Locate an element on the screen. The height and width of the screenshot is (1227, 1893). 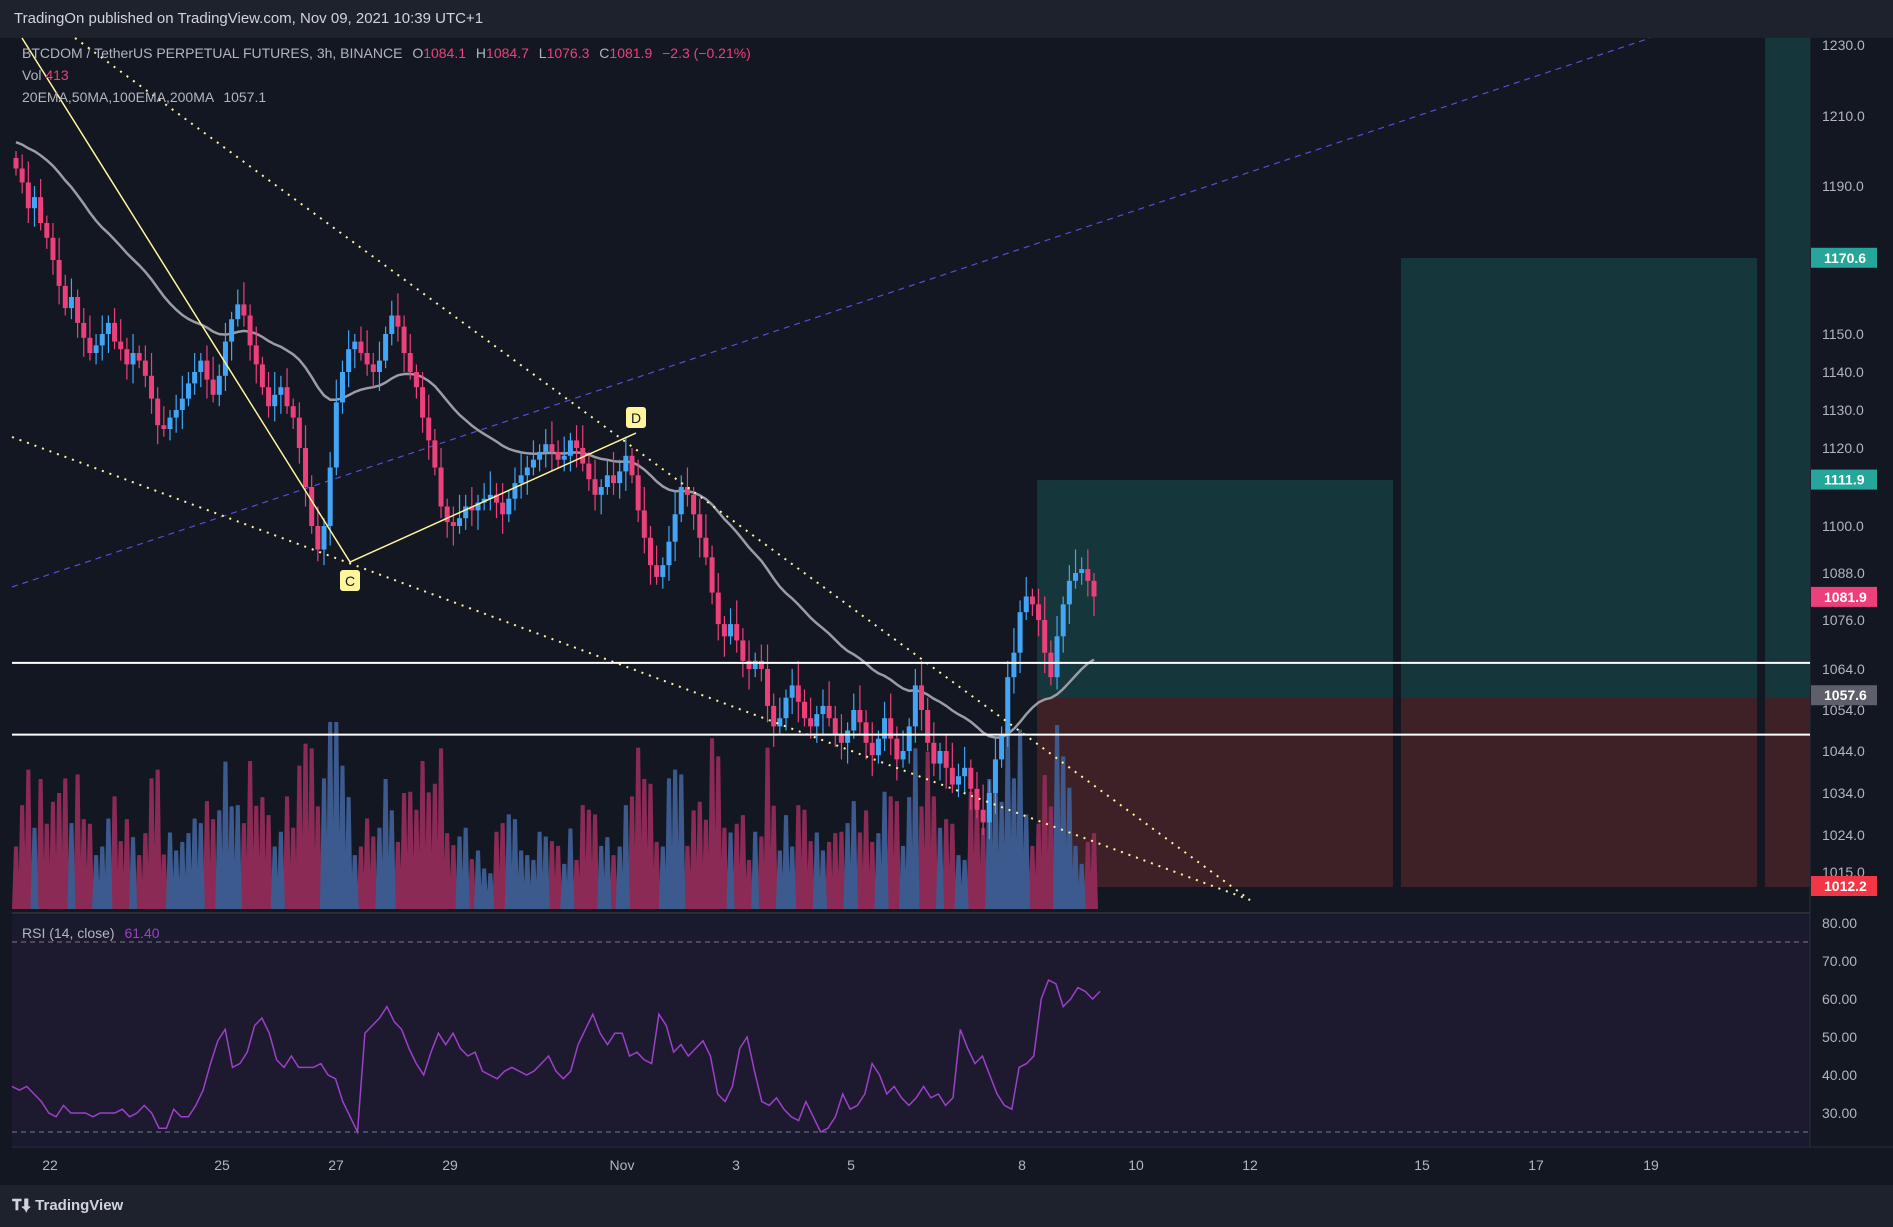
pattern-legs is located at coordinates (329, 300).